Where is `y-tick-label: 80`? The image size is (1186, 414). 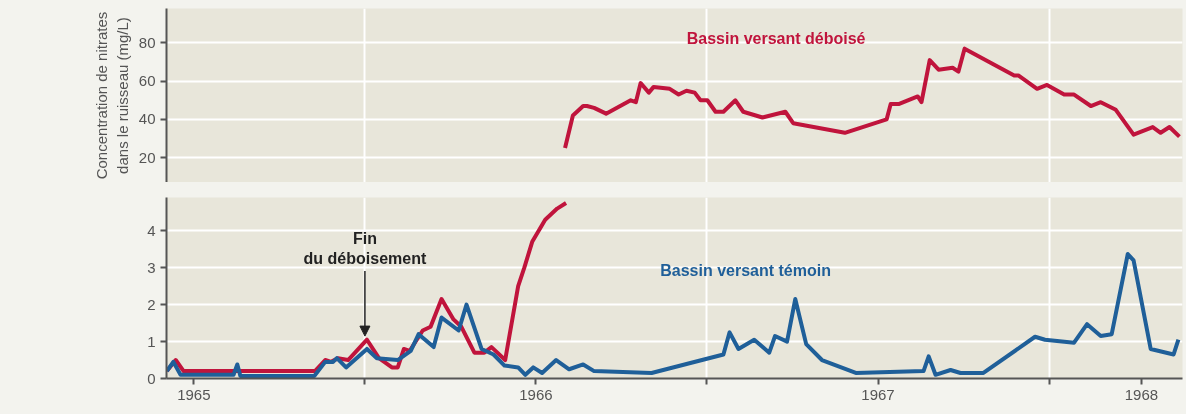 y-tick-label: 80 is located at coordinates (147, 42).